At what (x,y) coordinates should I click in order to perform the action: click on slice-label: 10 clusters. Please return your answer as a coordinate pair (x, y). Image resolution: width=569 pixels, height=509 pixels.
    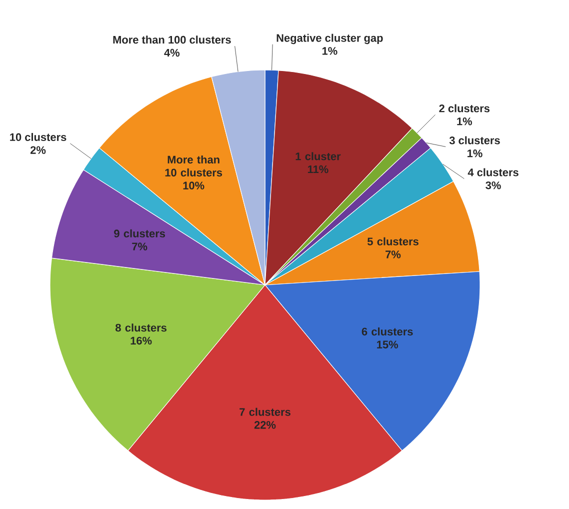
    Looking at the image, I should click on (38, 137).